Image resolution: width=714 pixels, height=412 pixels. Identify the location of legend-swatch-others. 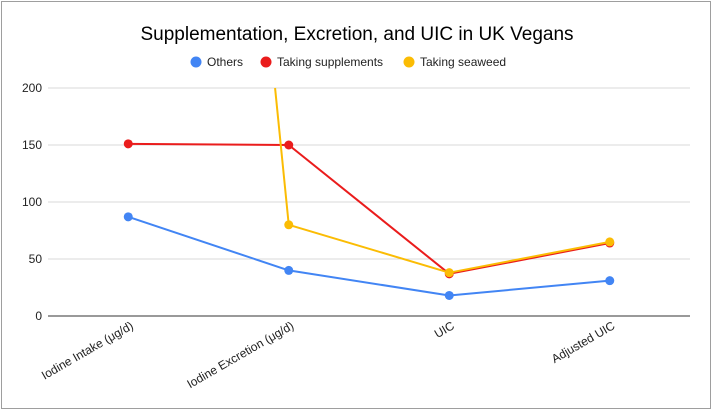
(196, 62).